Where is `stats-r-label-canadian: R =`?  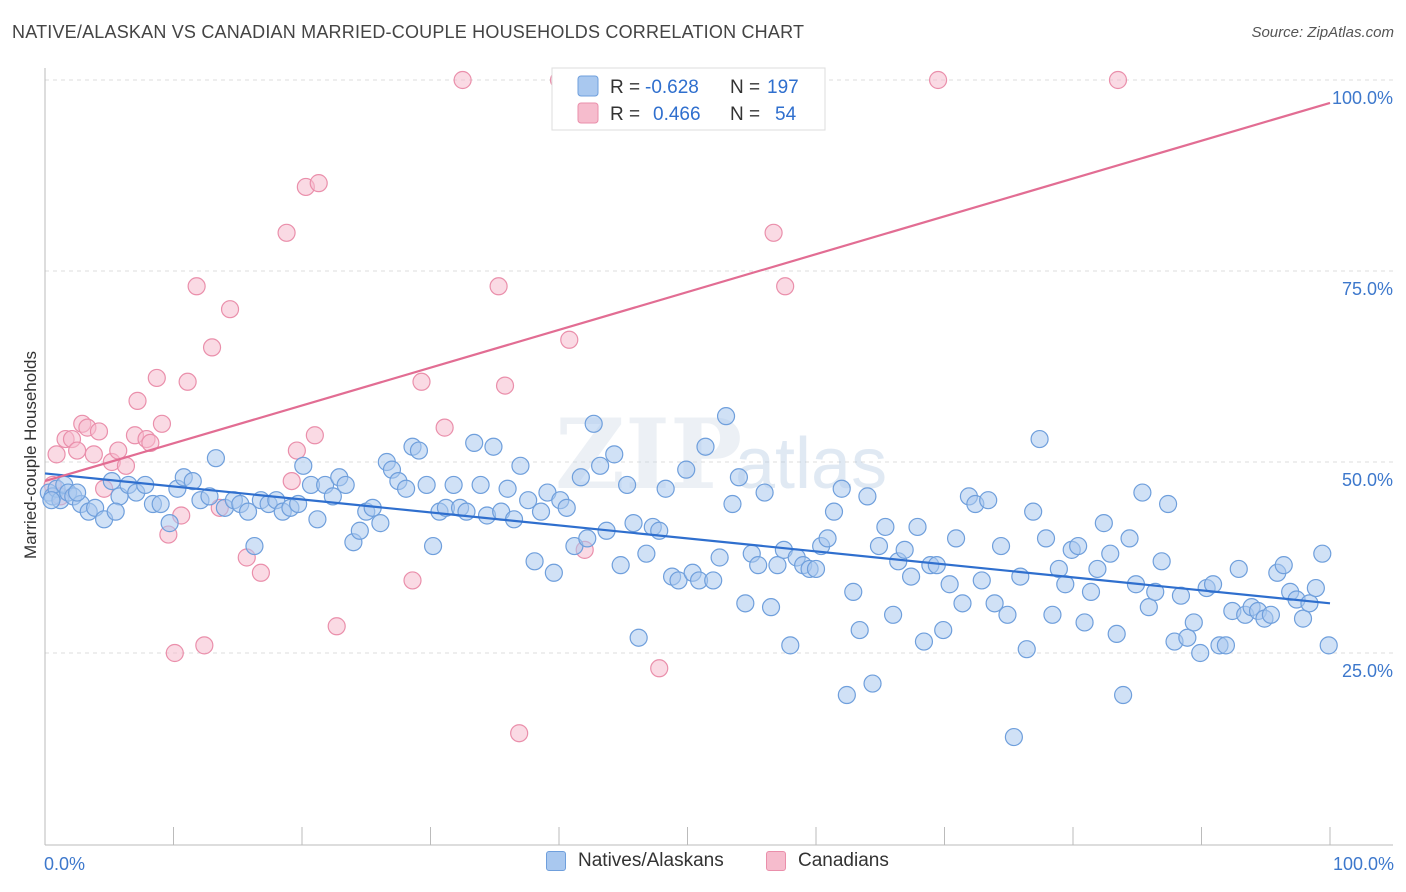
stats-r-label-canadian: R = is located at coordinates (625, 114).